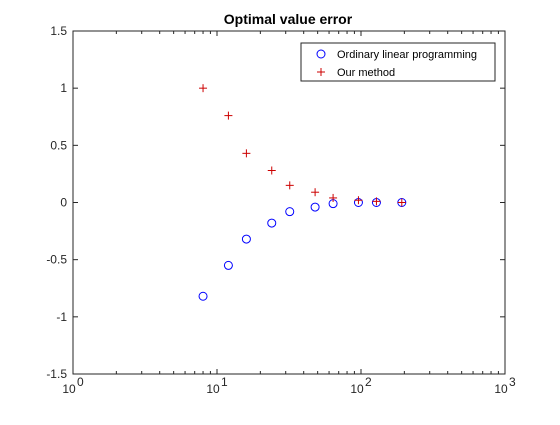 The height and width of the screenshot is (425, 560). Describe the element at coordinates (80, 382) in the screenshot. I see `x-tick-exponent: 0` at that location.